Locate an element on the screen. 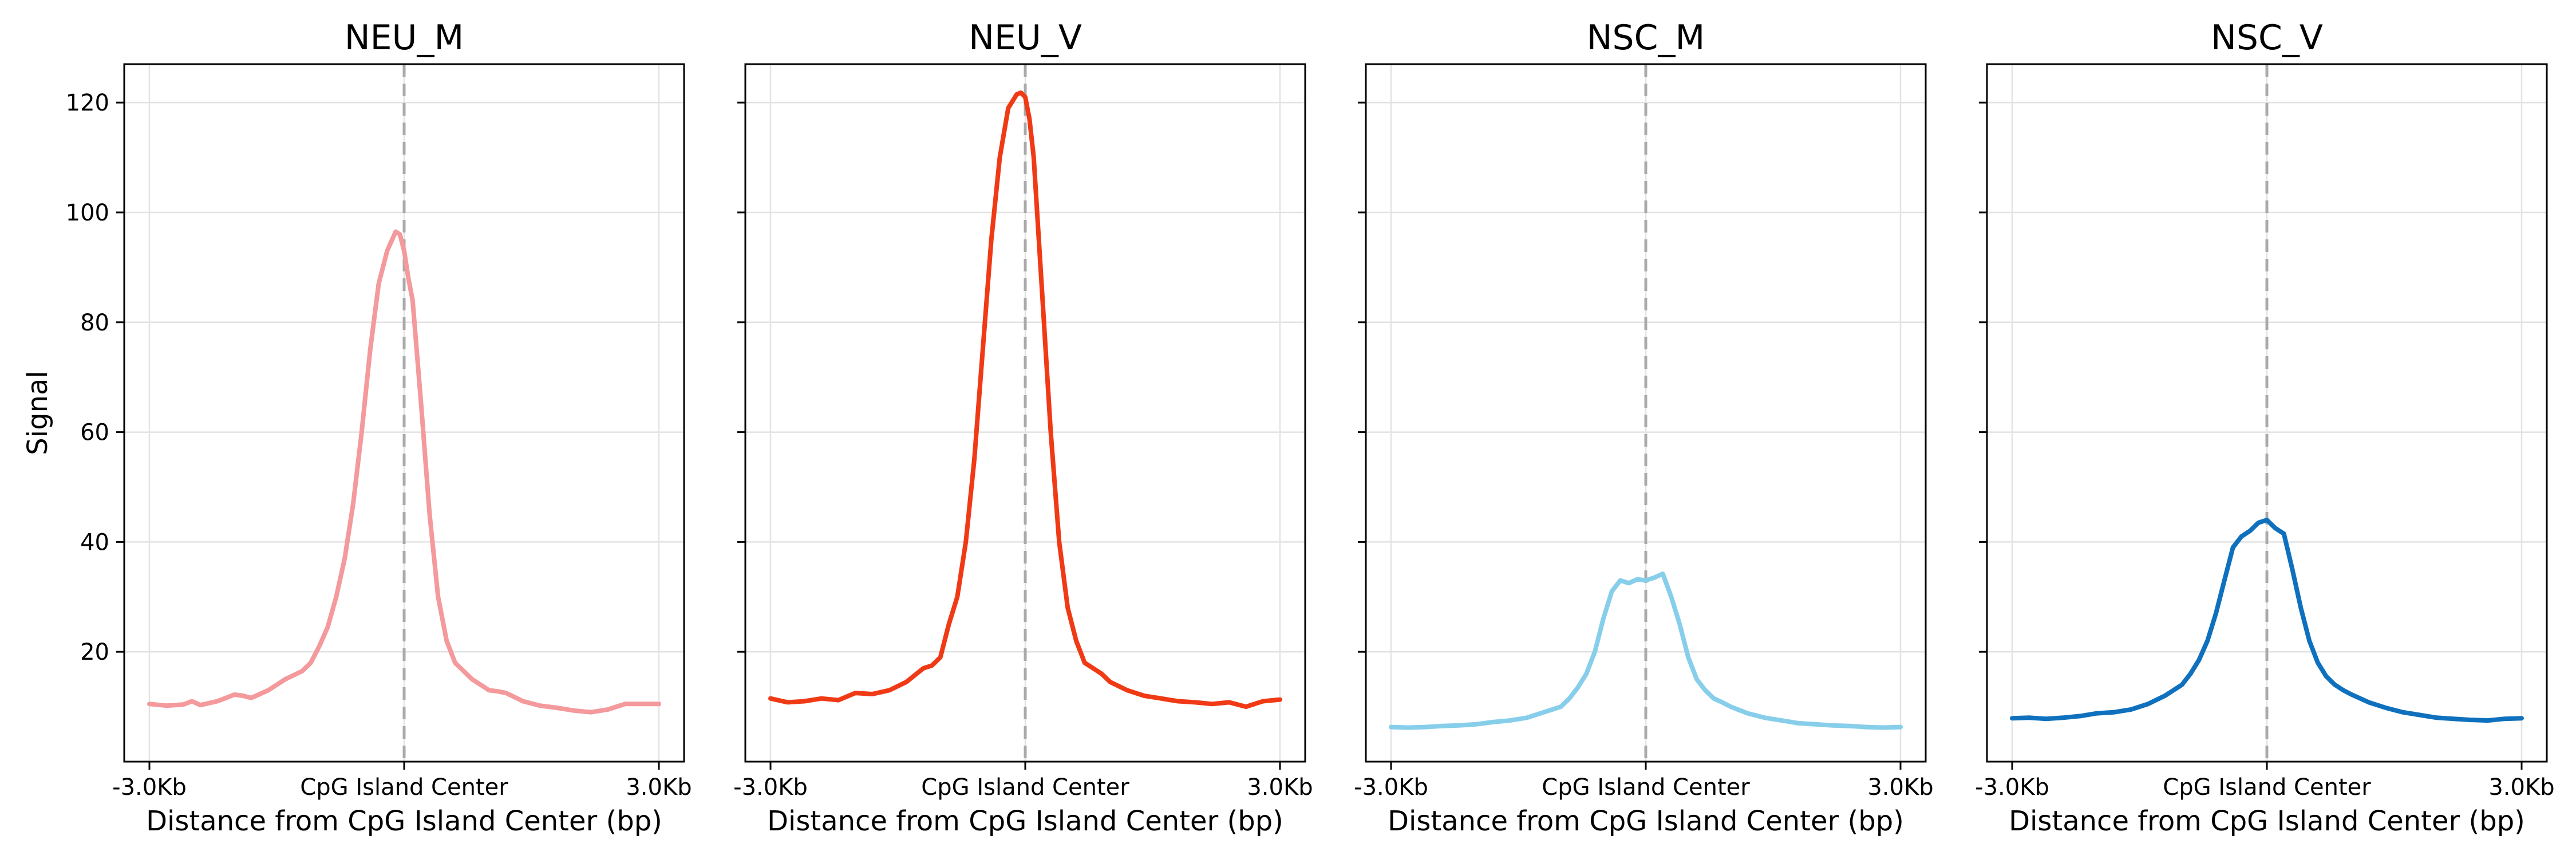 This screenshot has height=859, width=2576. y-tick-label: 80 is located at coordinates (94, 323).